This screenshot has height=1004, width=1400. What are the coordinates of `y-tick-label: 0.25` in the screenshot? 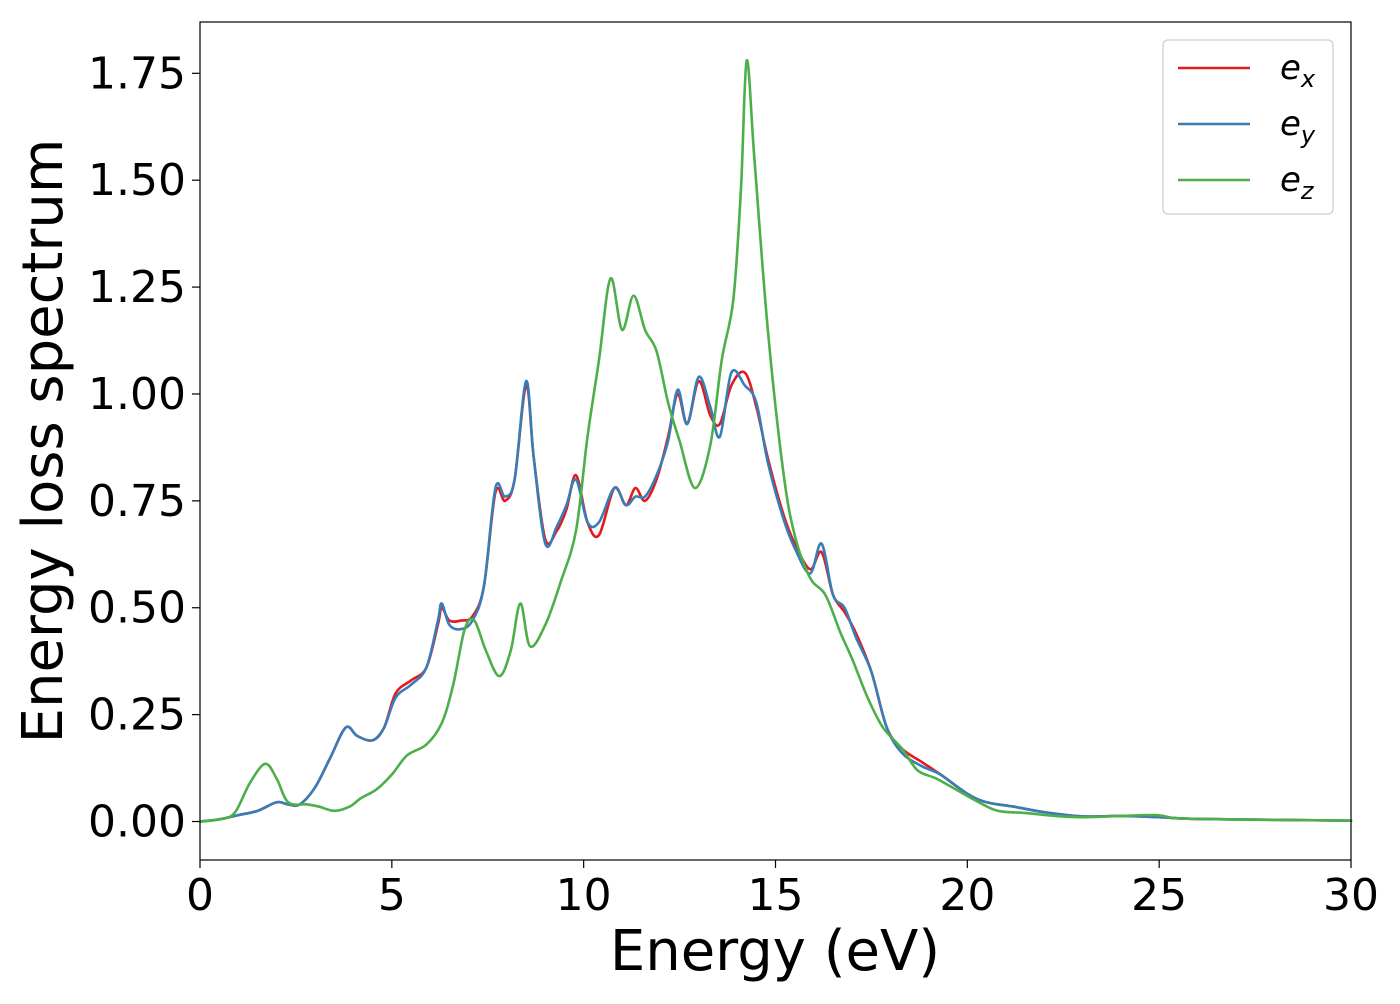 It's located at (137, 715).